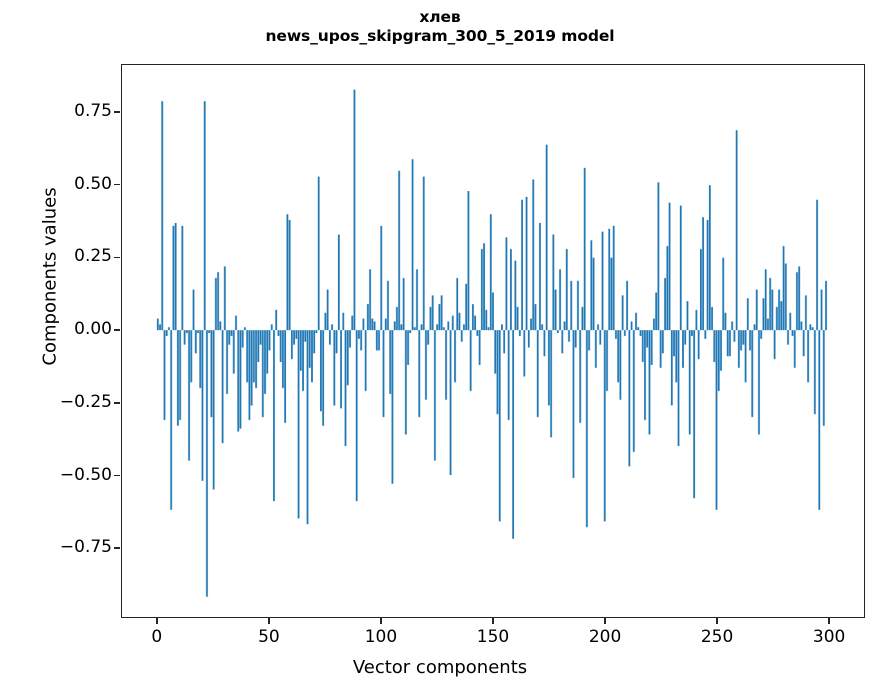 This screenshot has height=696, width=880. I want to click on x-tick-label: 100, so click(381, 637).